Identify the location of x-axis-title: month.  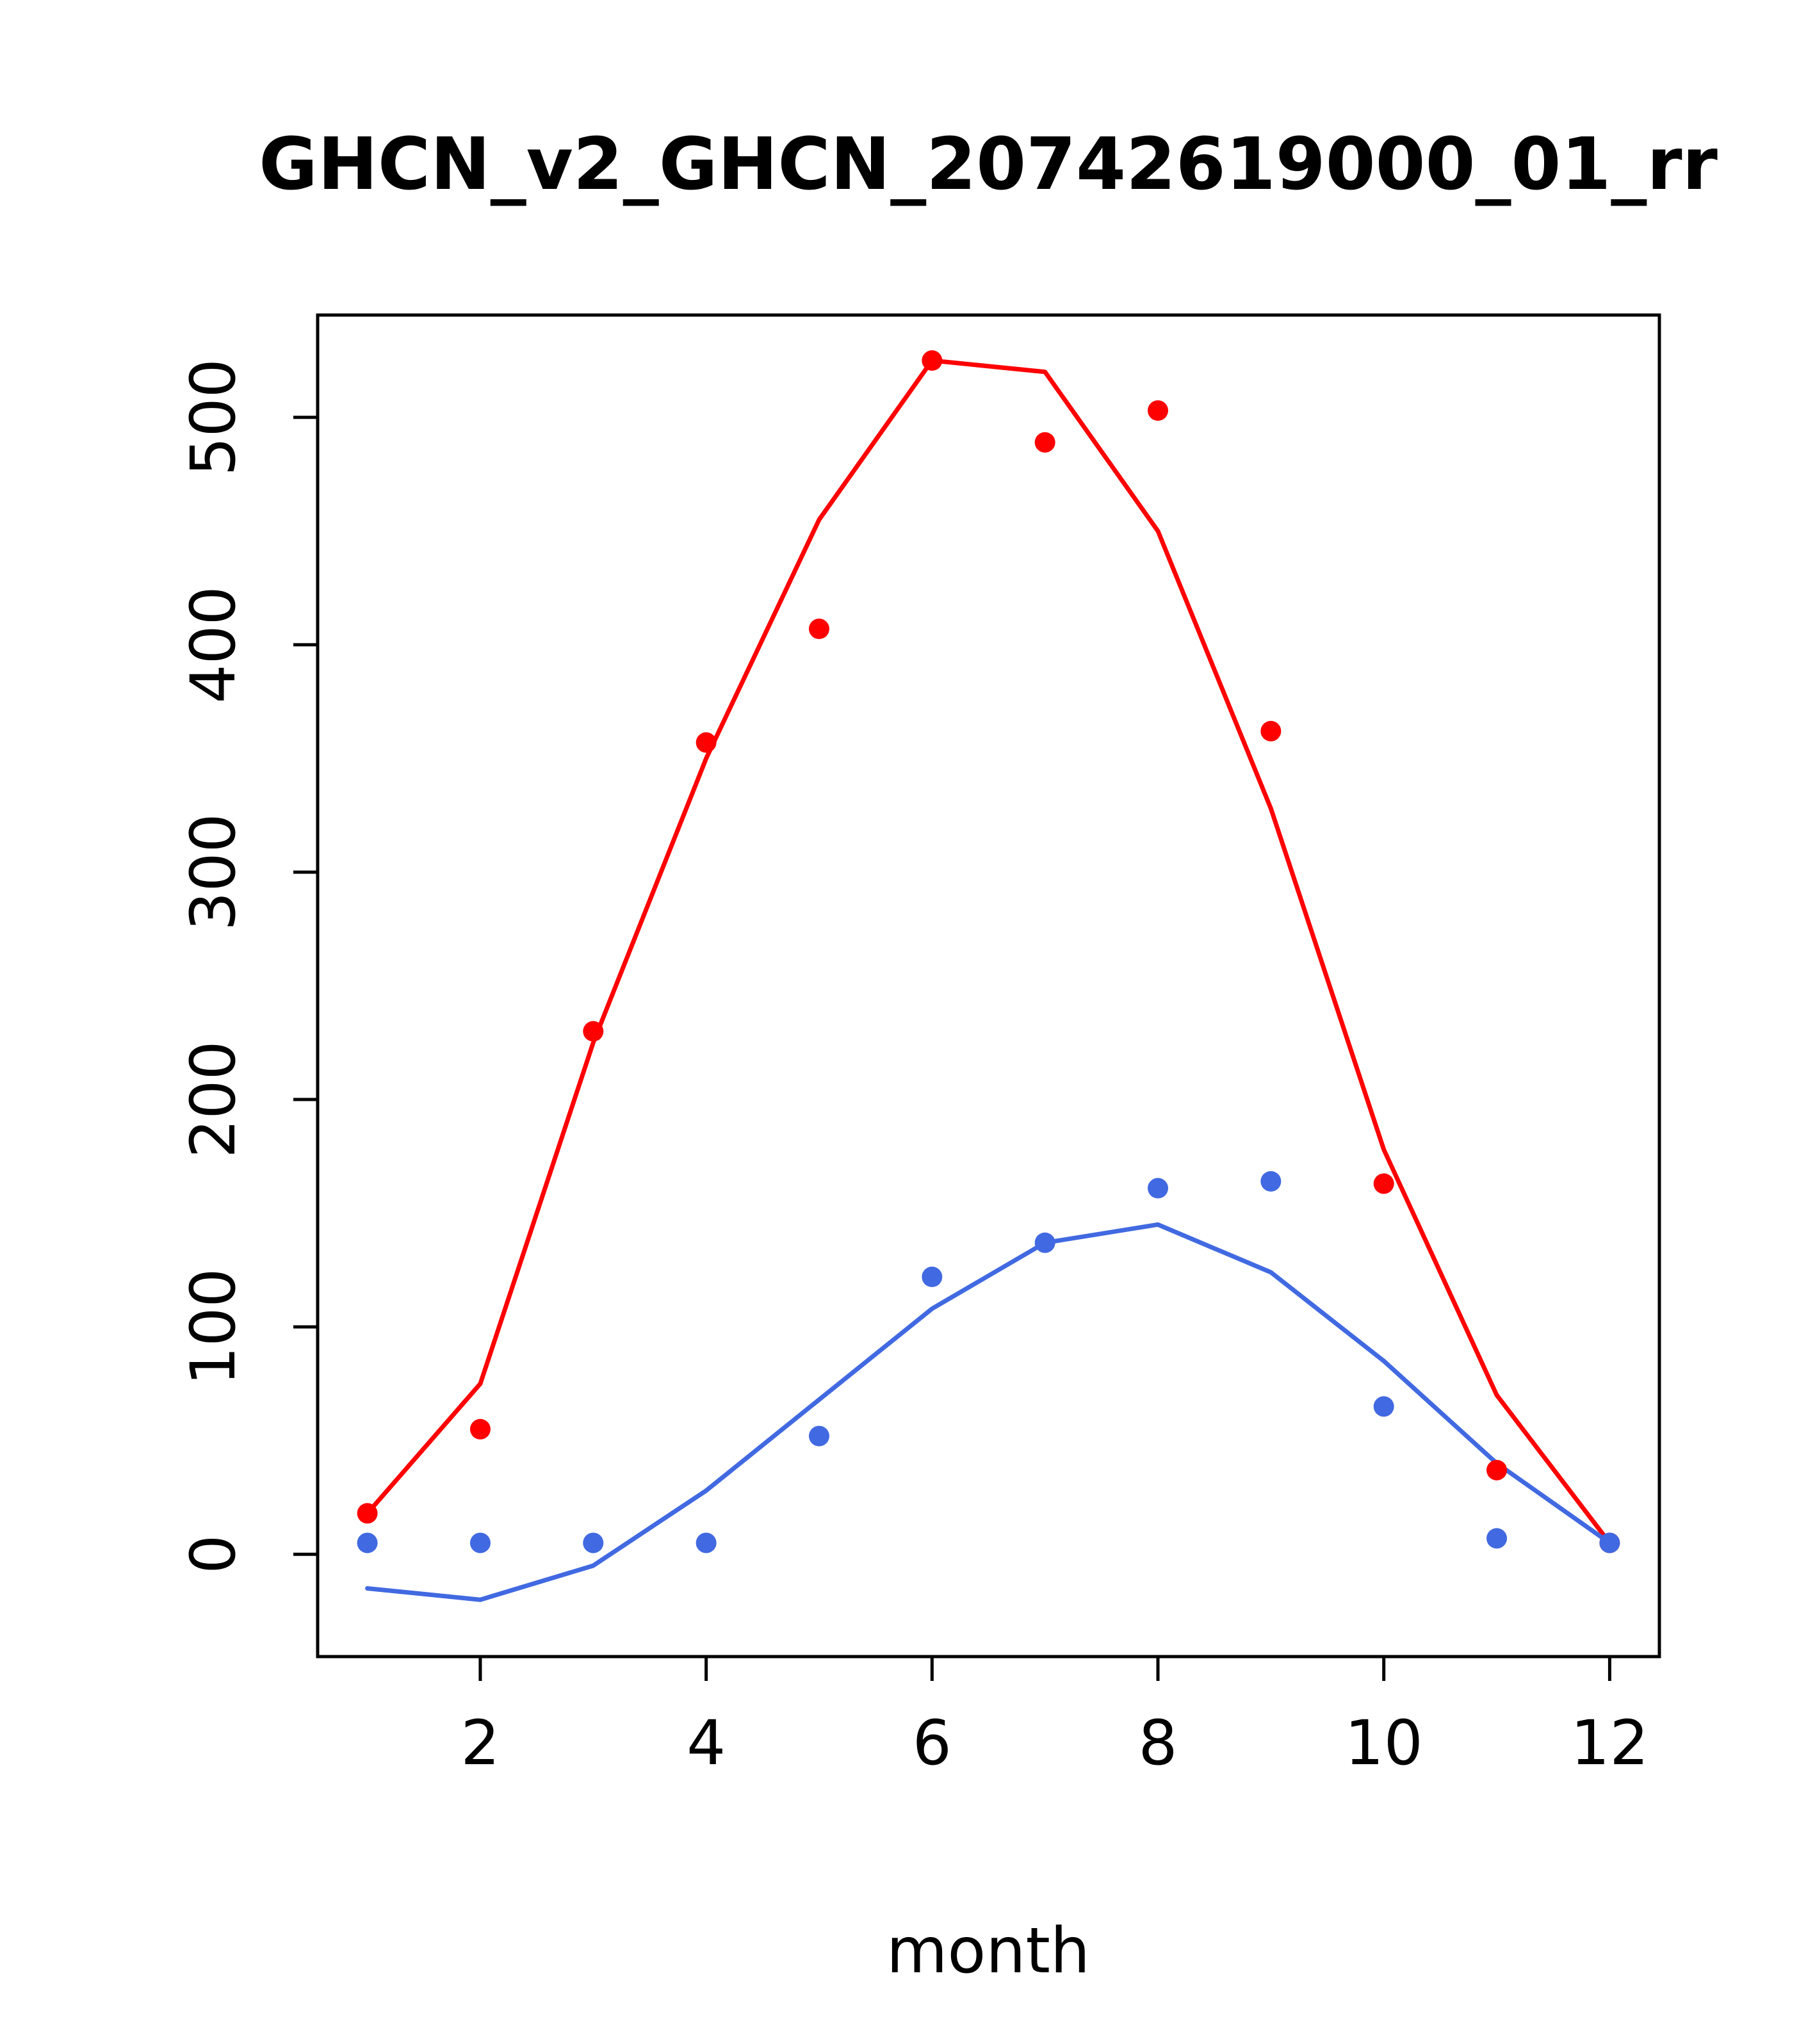
(988, 1951).